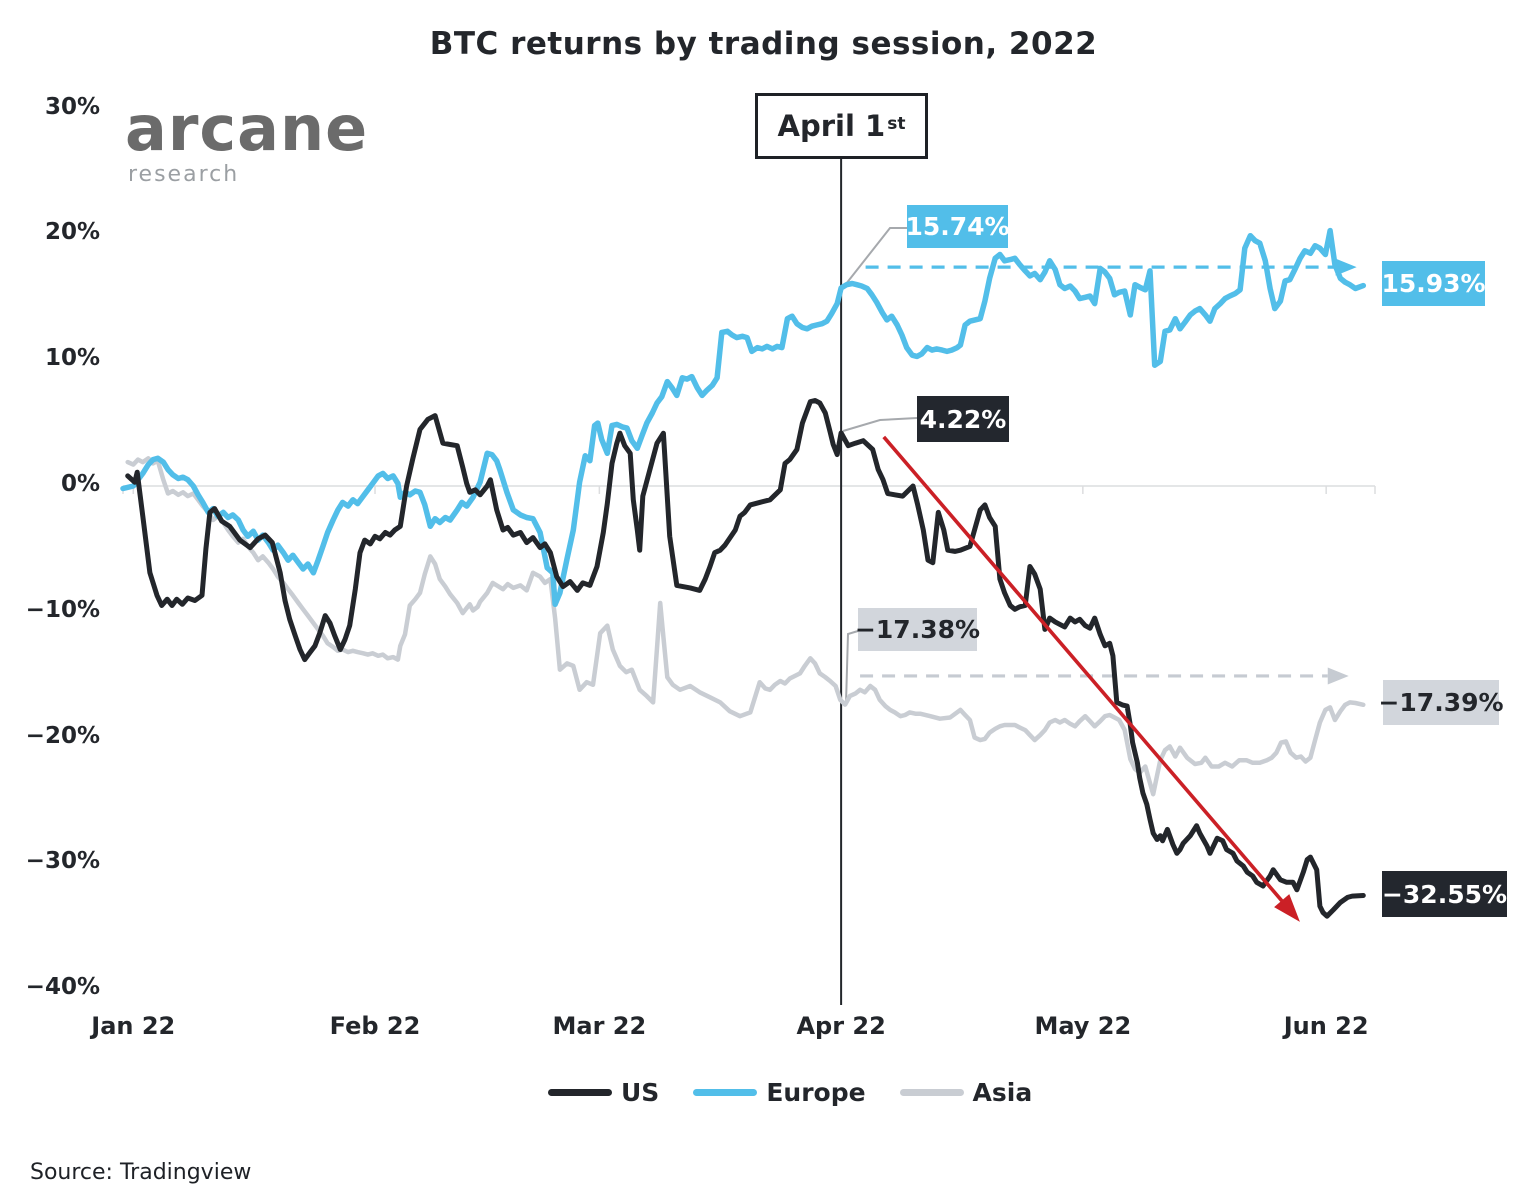  I want to click on callout-europe-april: 15.74%, so click(957, 226).